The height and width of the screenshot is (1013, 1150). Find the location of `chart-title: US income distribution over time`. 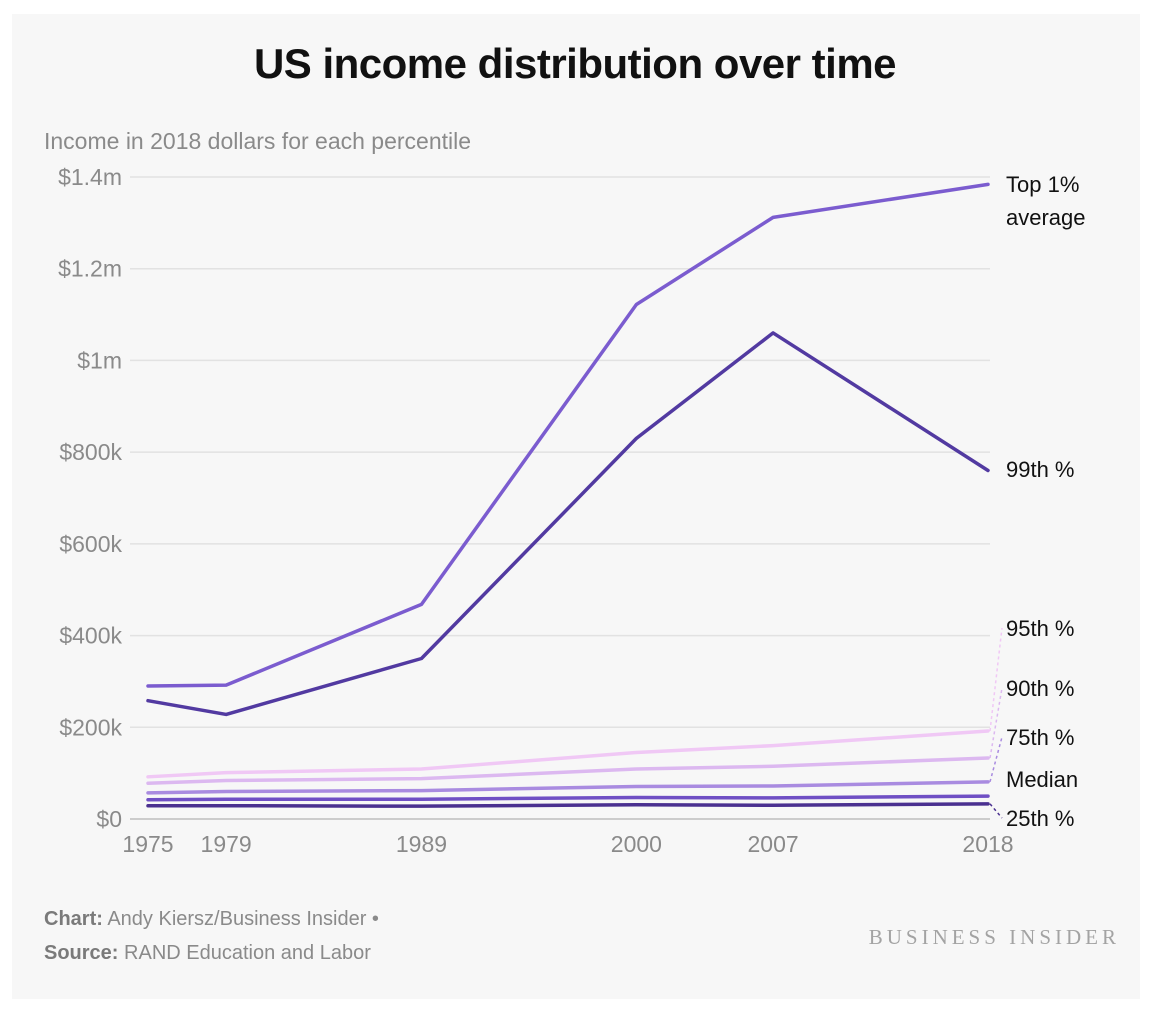

chart-title: US income distribution over time is located at coordinates (575, 63).